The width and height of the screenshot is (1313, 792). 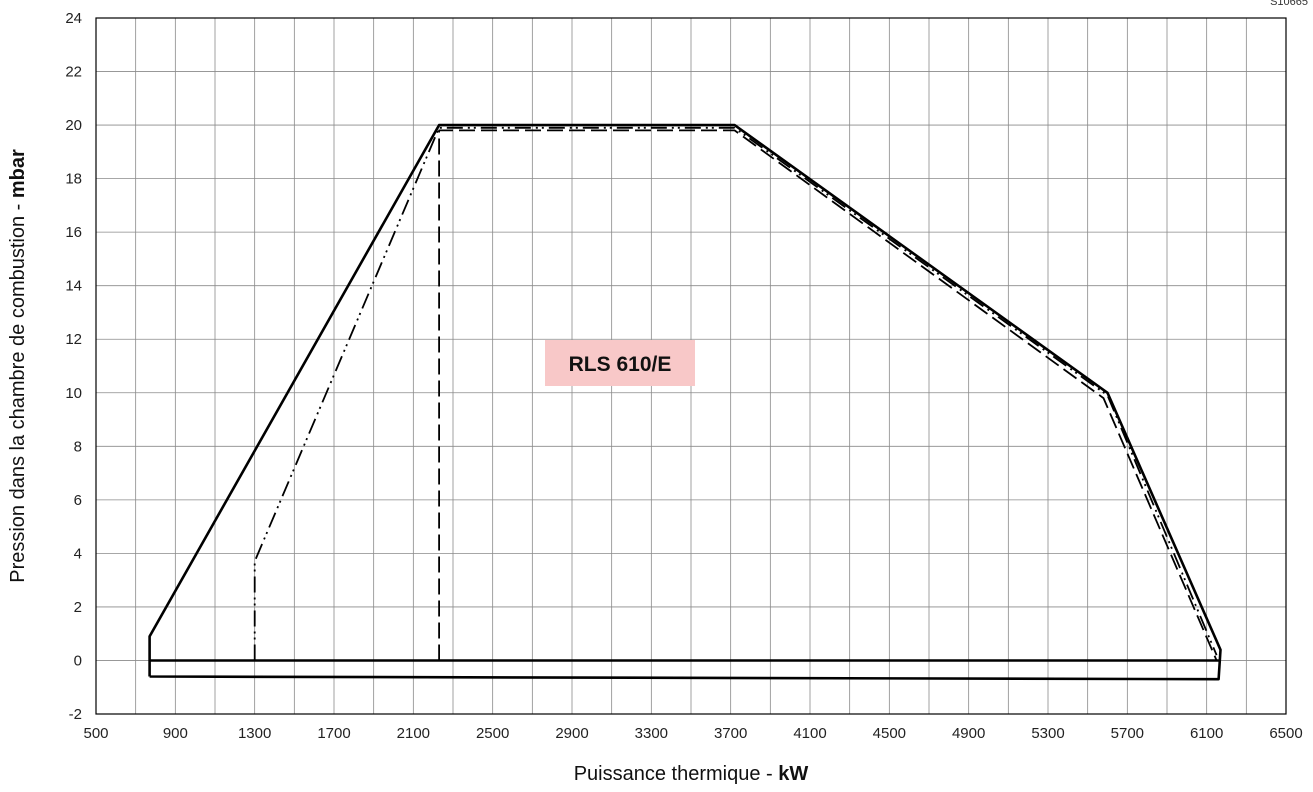 I want to click on y-tick-label: 20, so click(x=73, y=125).